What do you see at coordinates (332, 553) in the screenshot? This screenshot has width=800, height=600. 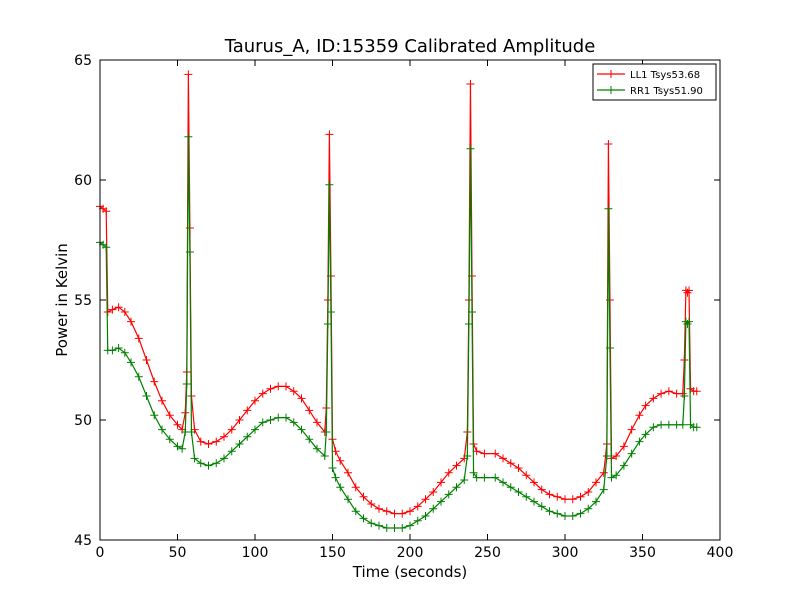 I see `x-tick-label-3: 150` at bounding box center [332, 553].